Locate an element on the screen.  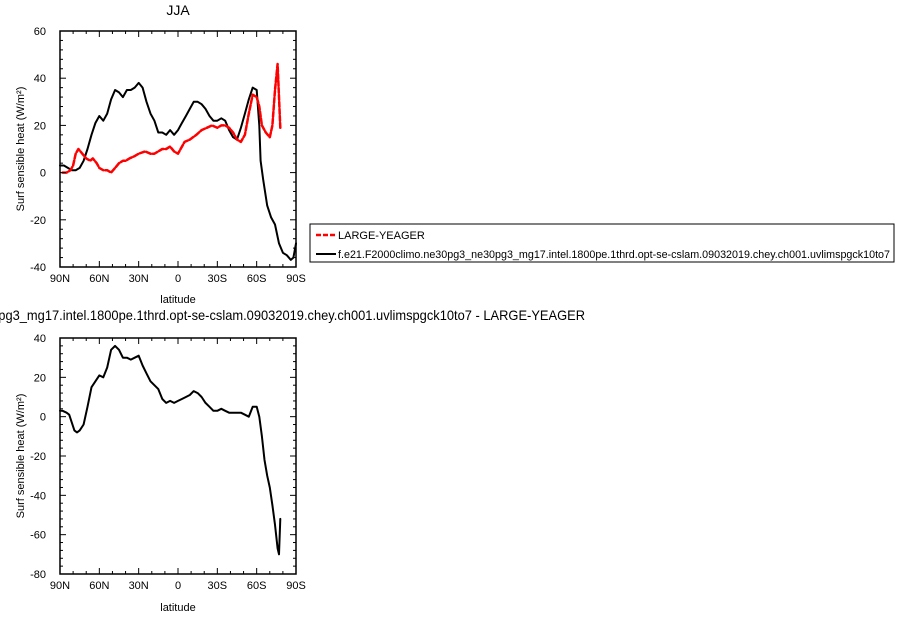
bottom-plot-frame is located at coordinates (178, 456).